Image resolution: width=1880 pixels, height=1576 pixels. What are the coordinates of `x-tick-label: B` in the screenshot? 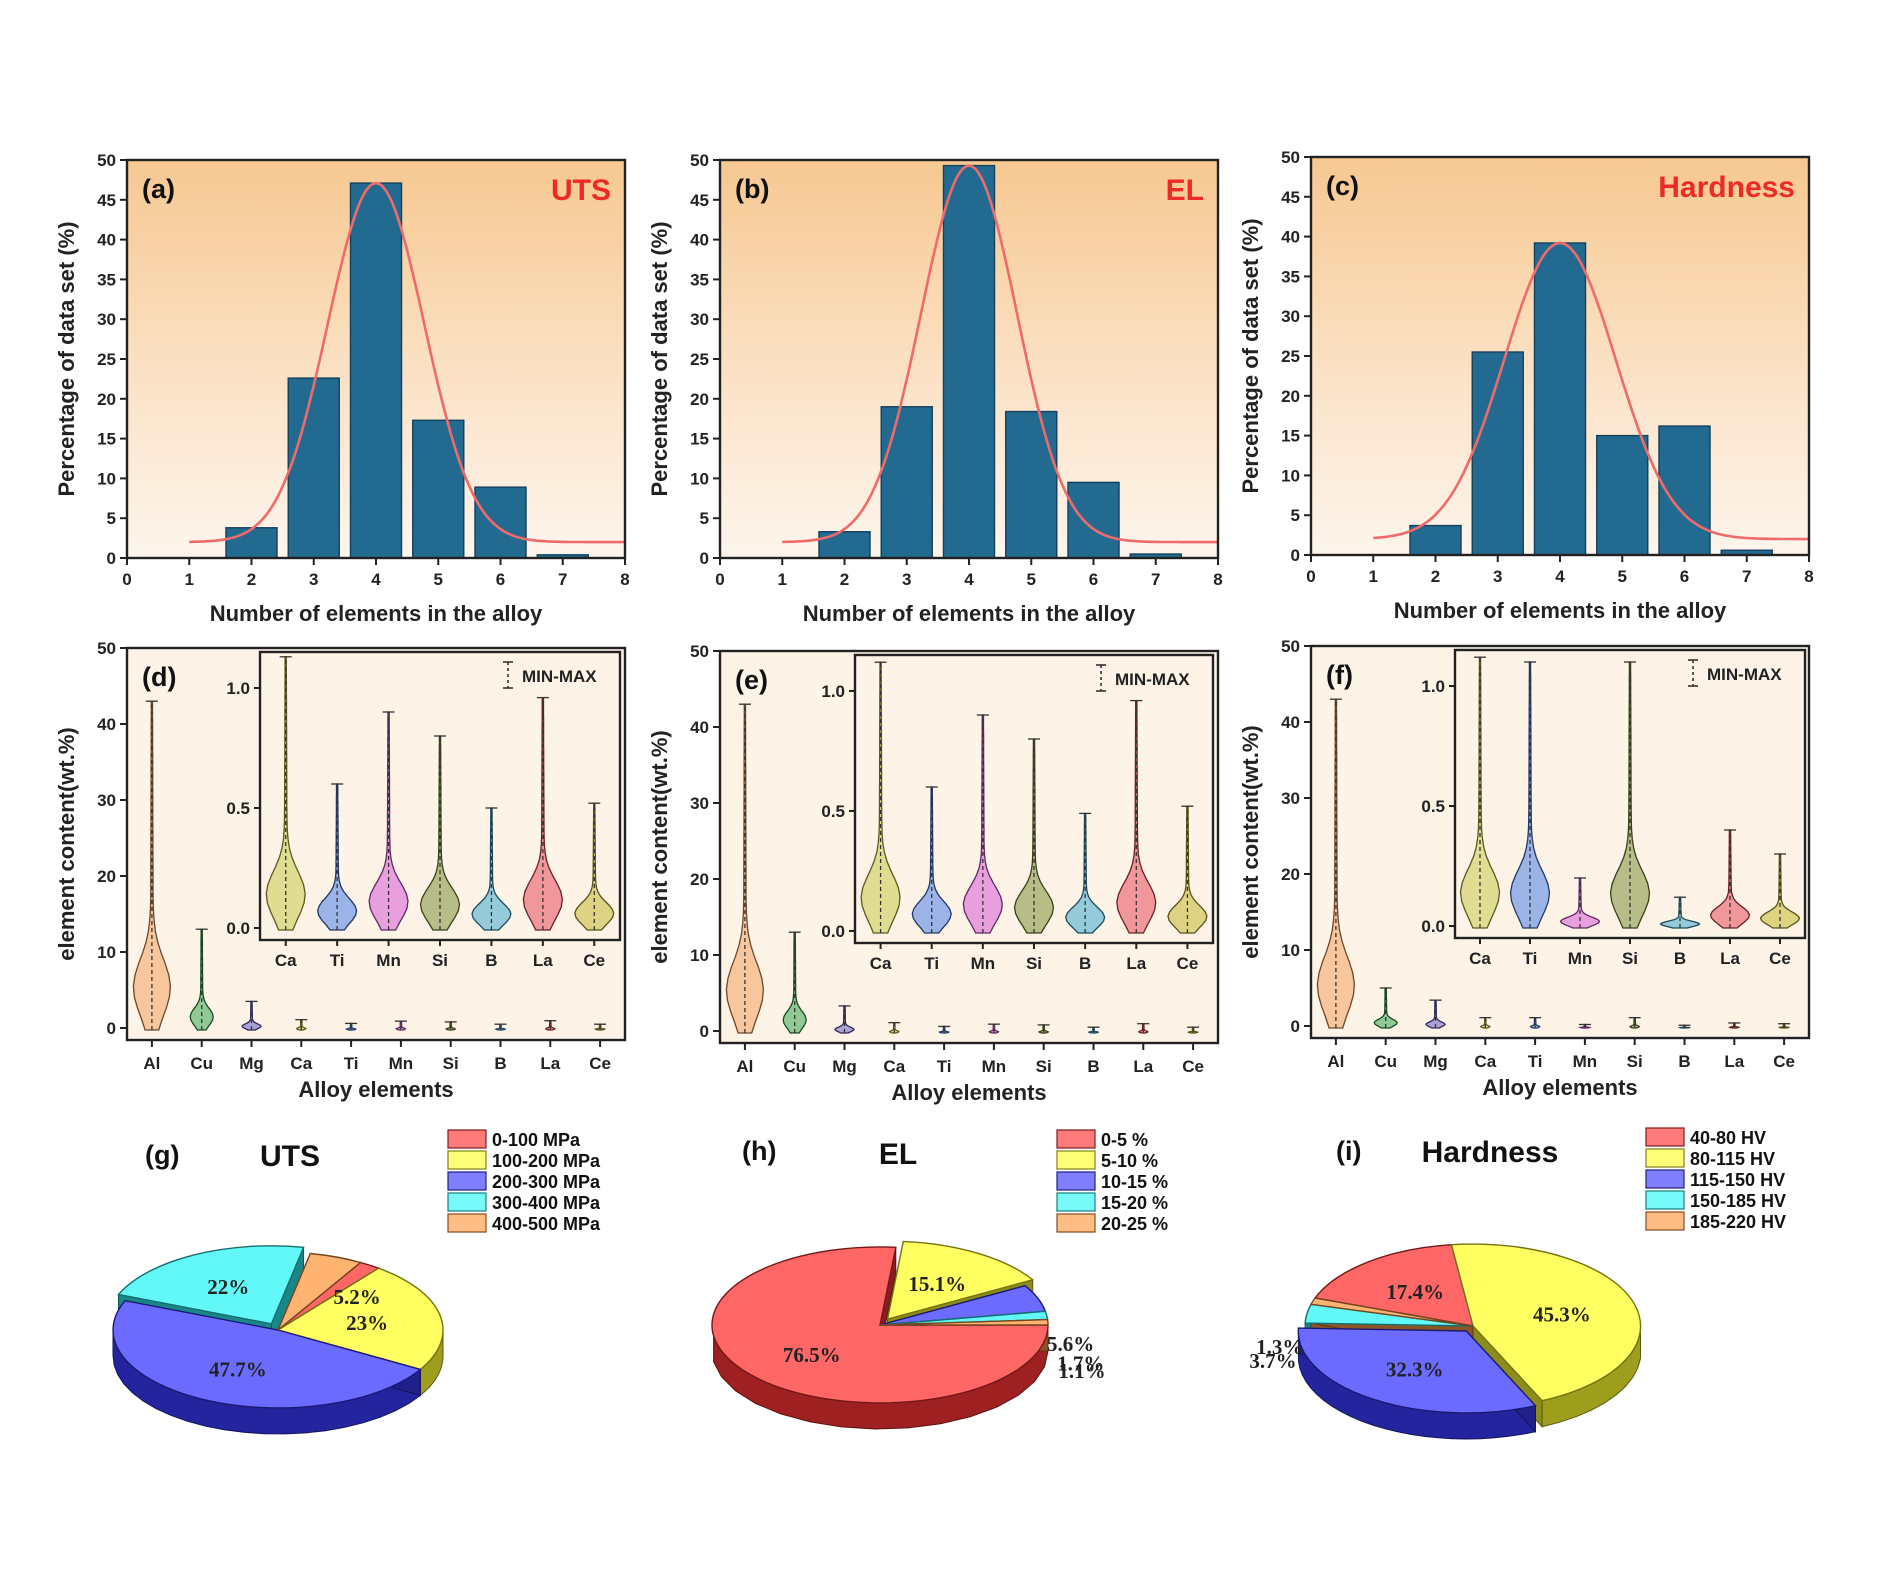 It's located at (1684, 1061).